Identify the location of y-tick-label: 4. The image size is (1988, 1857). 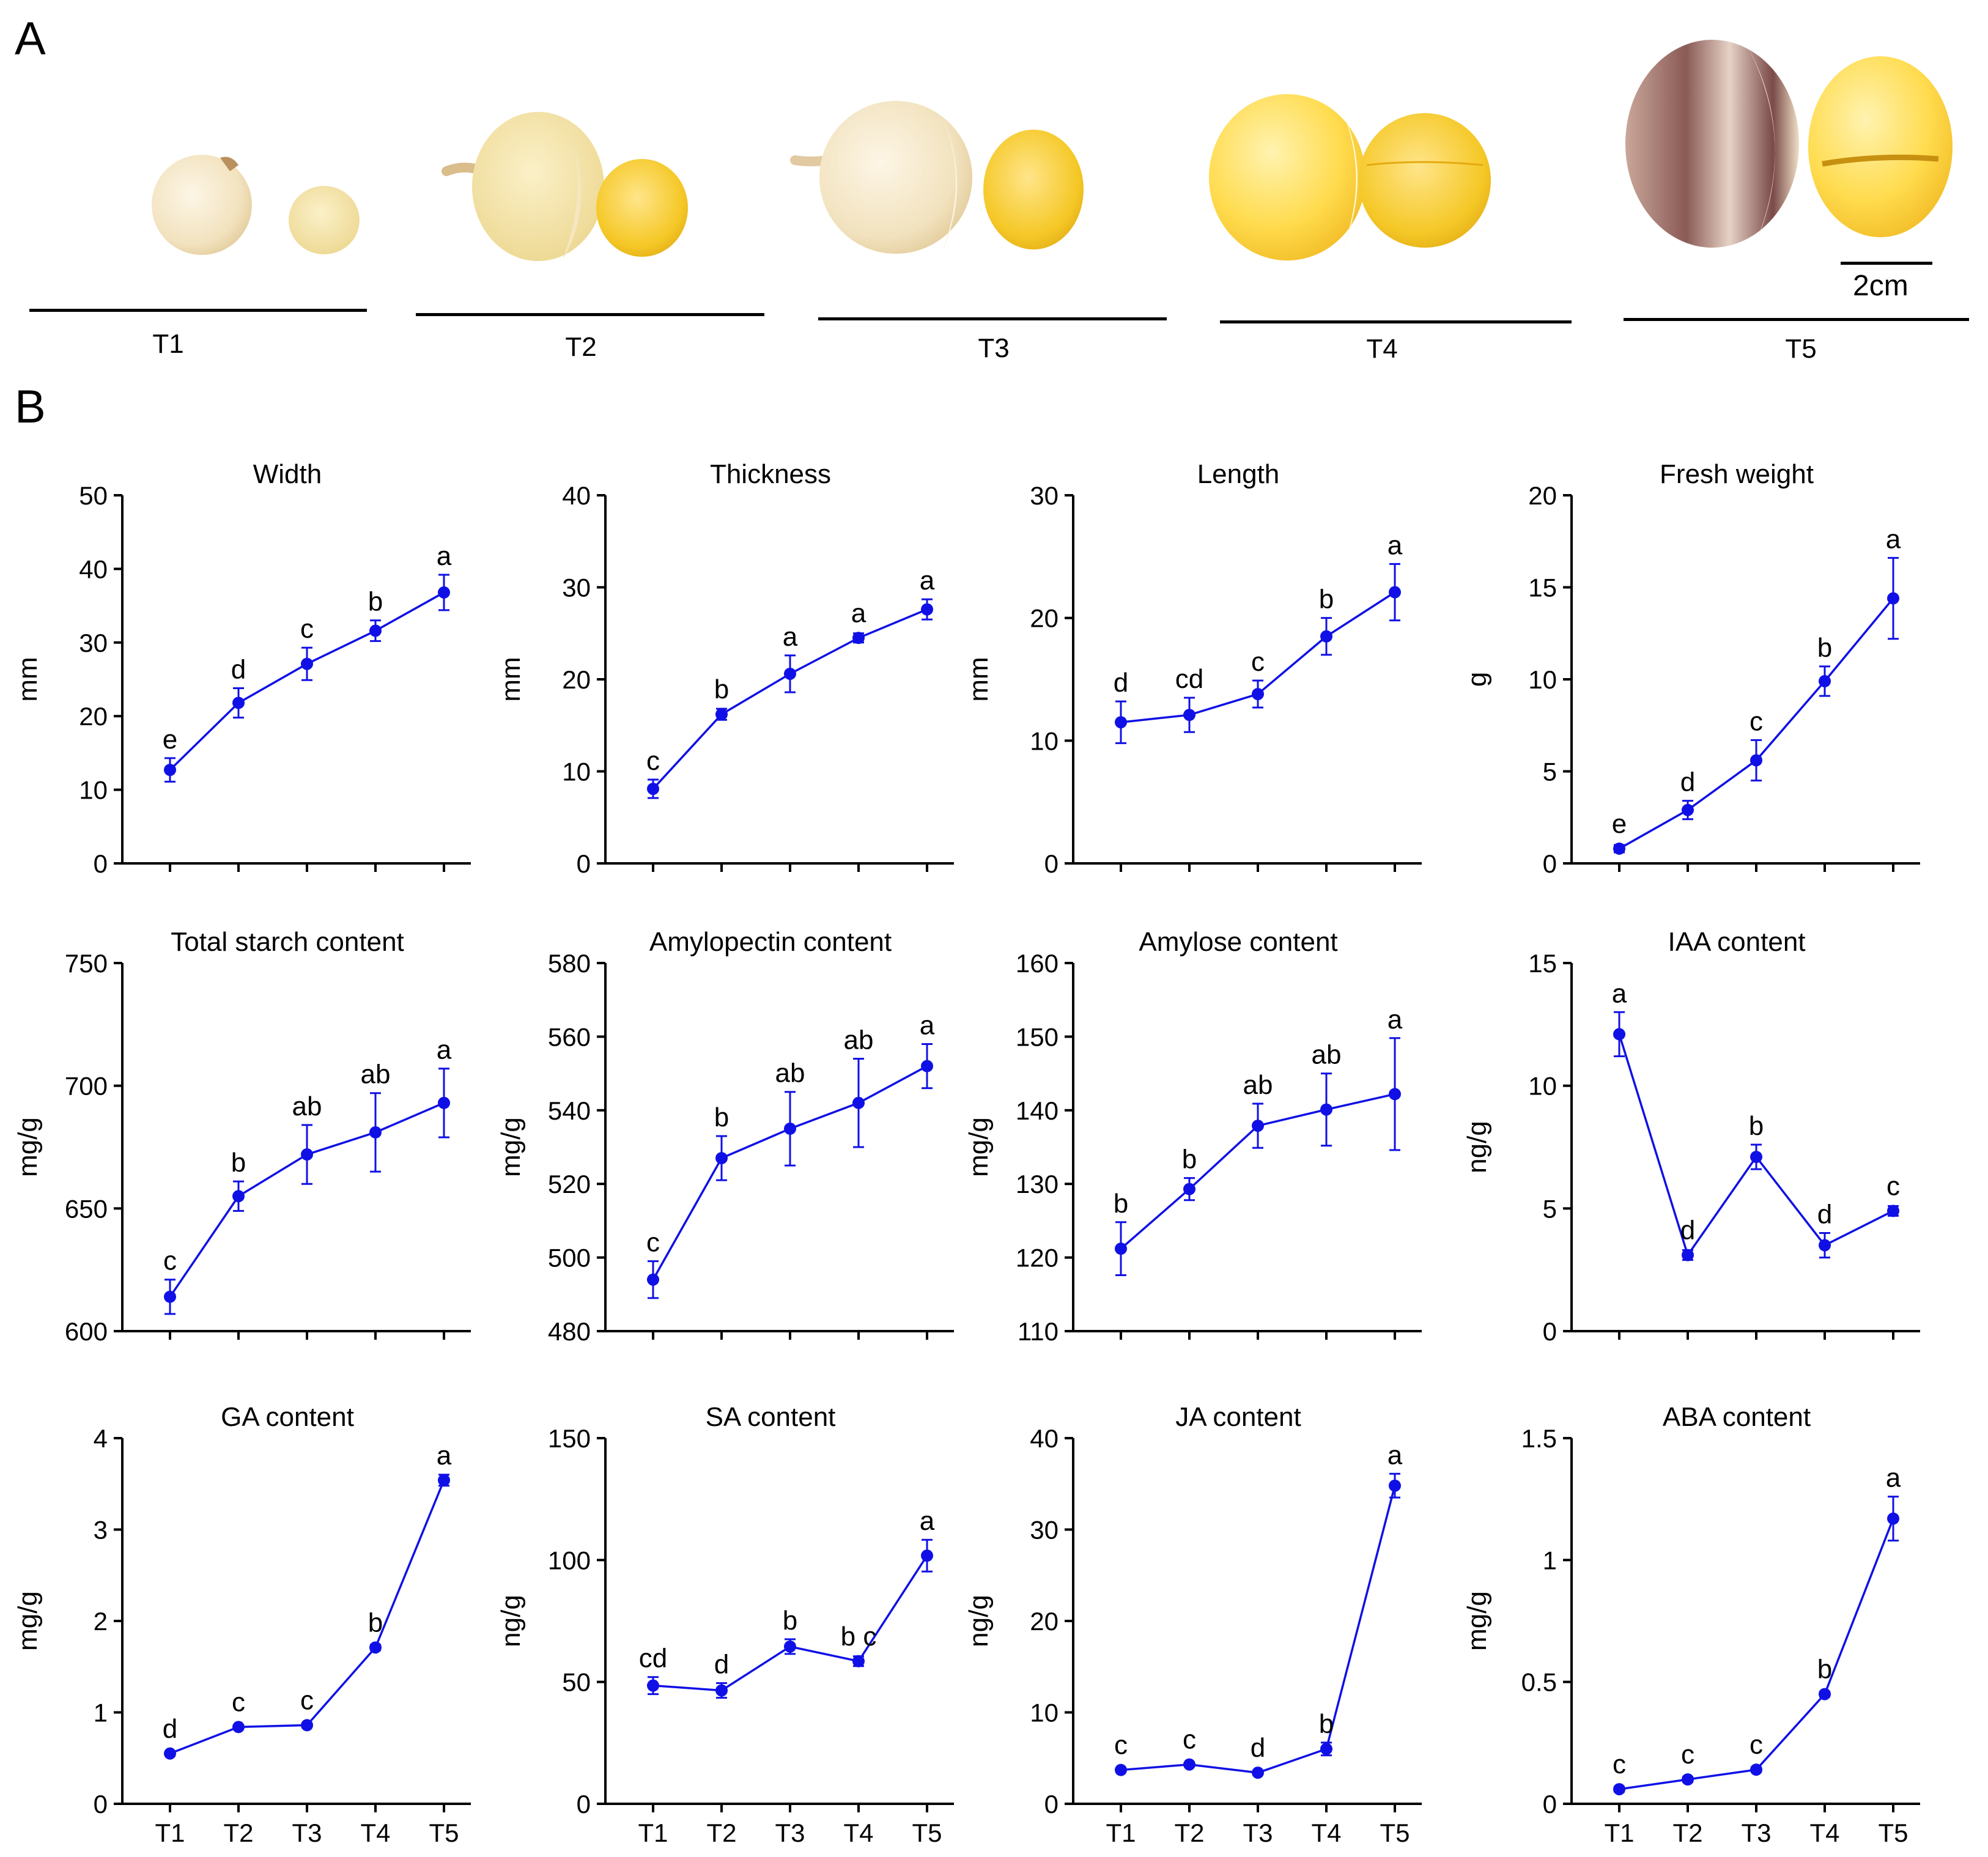
(101, 1439).